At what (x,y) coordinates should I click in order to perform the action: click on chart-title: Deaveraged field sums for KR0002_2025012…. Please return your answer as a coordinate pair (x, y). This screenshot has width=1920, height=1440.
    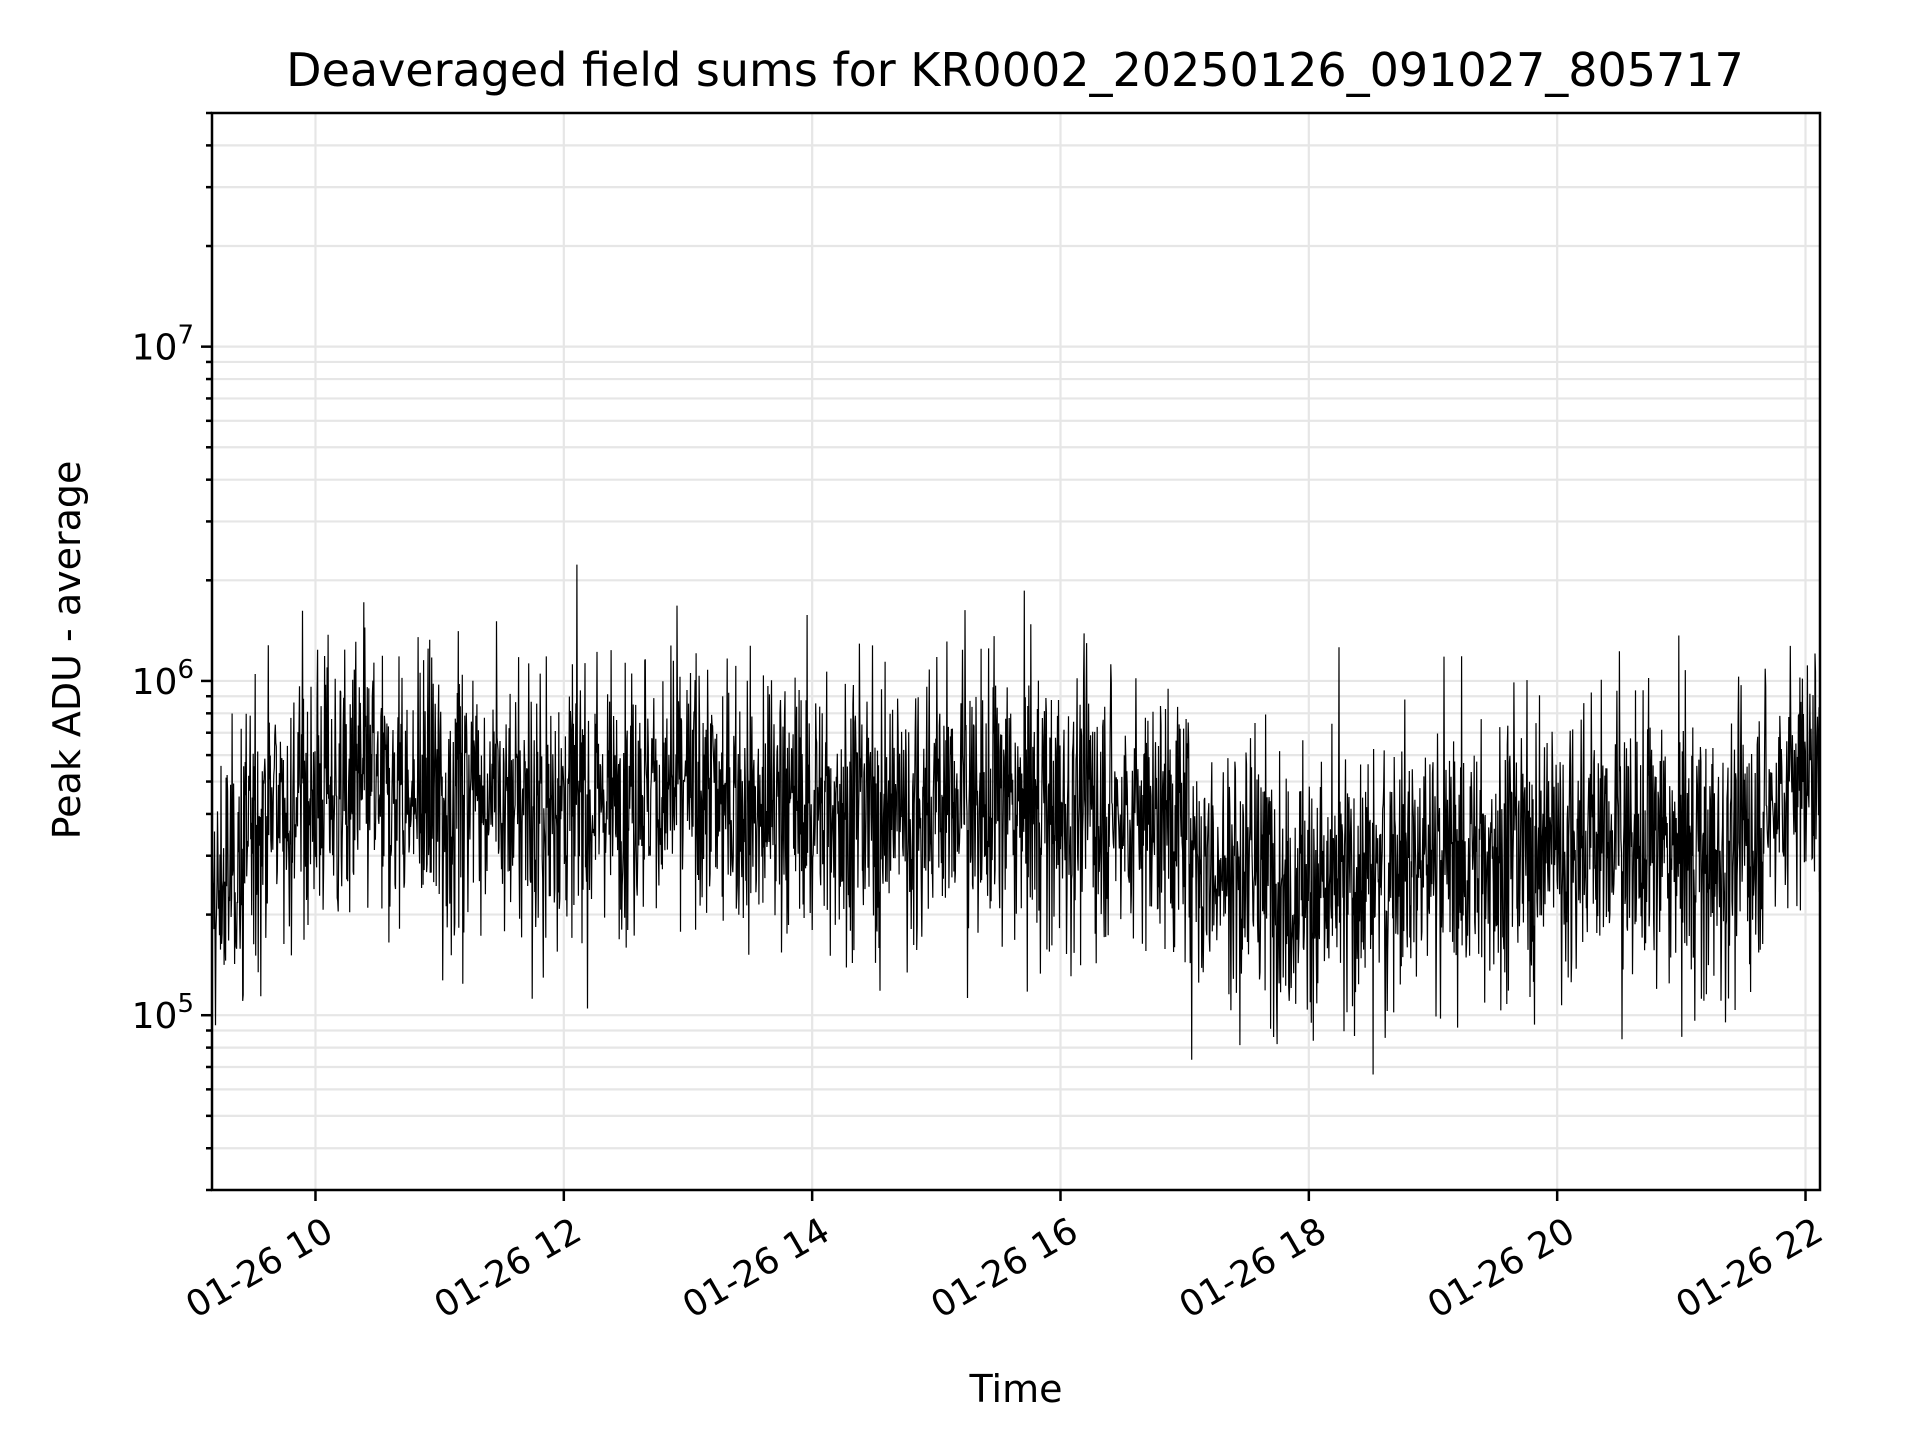
    Looking at the image, I should click on (1015, 70).